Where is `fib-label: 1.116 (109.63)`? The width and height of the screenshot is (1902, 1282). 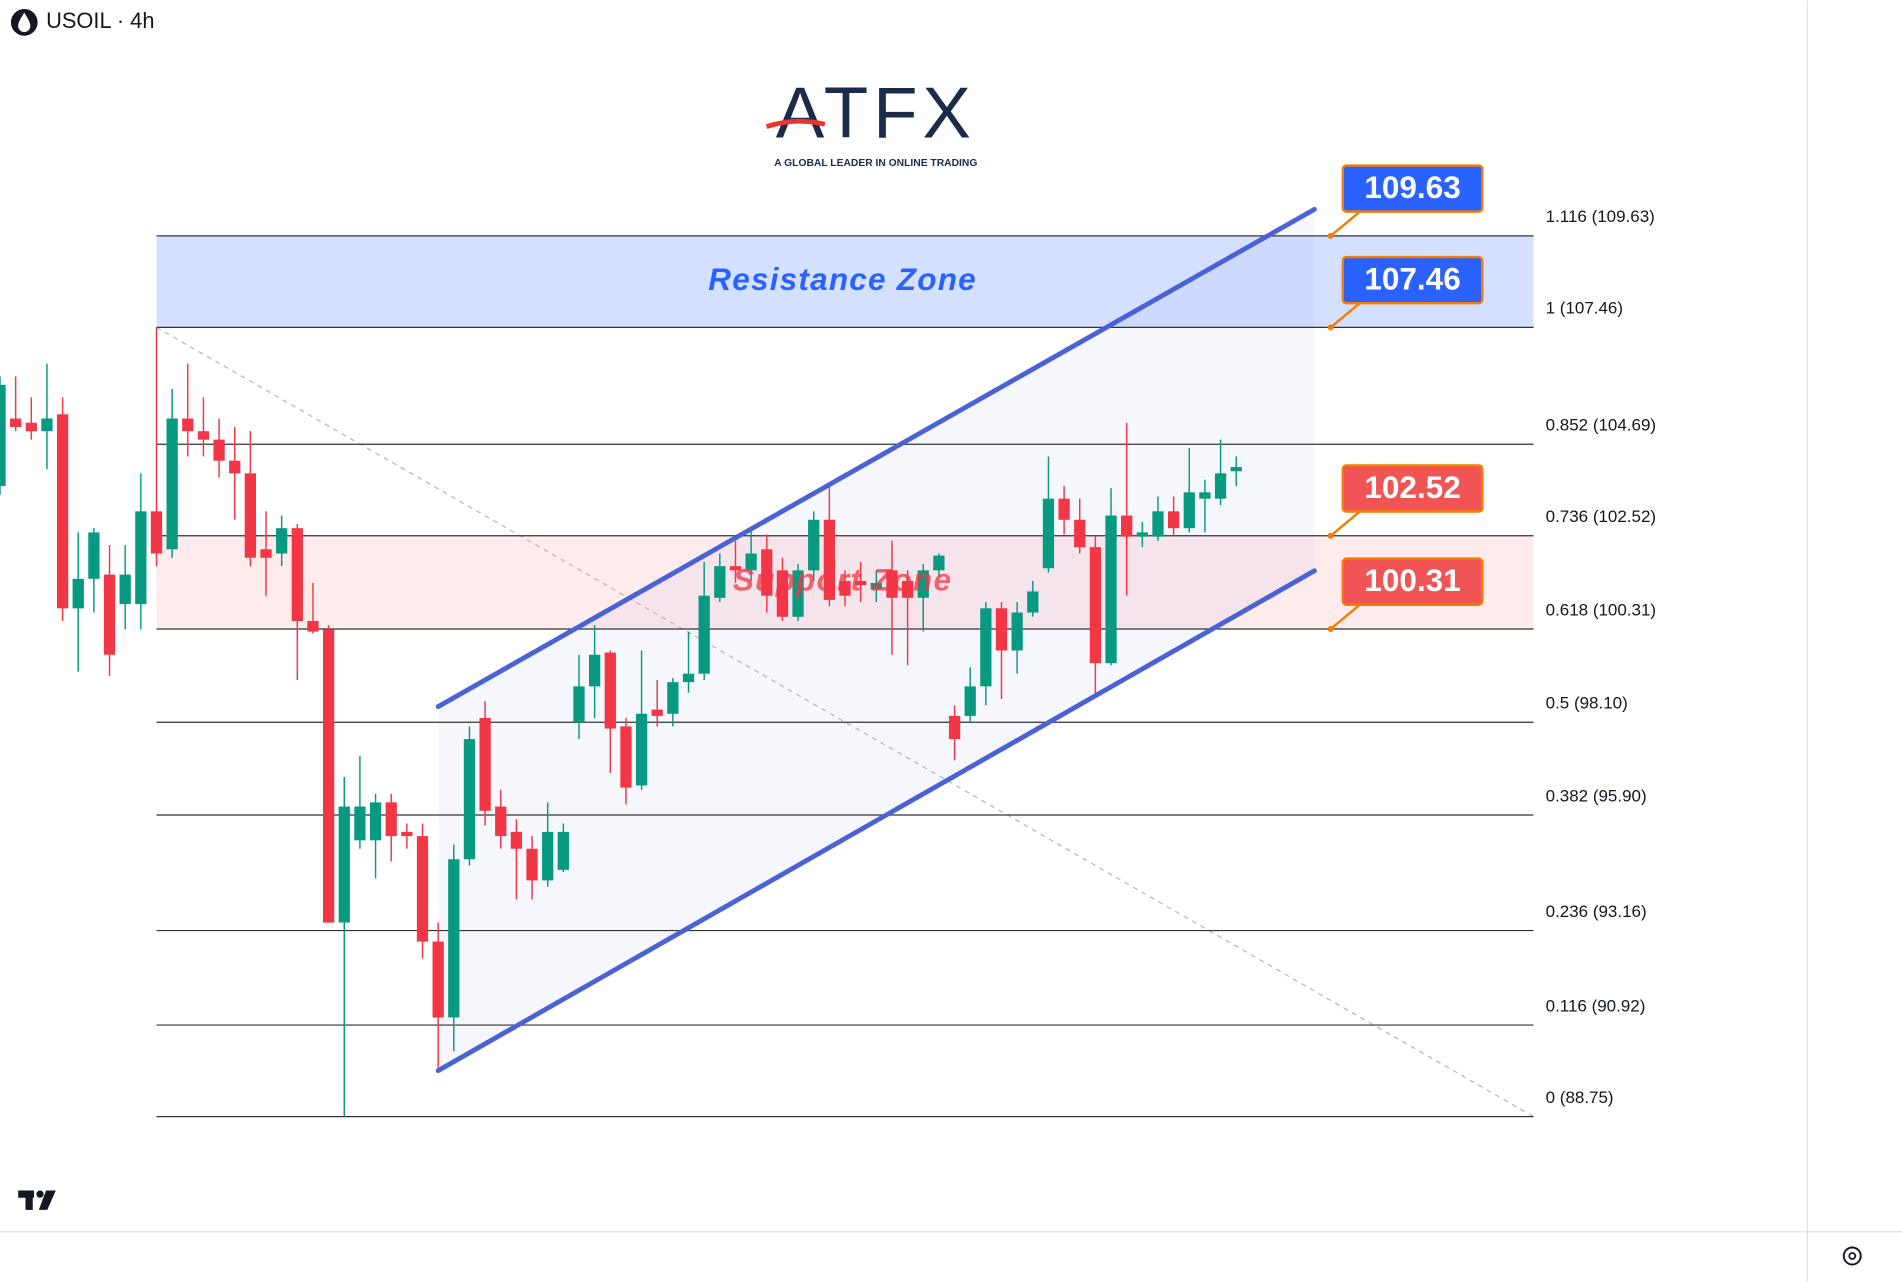 fib-label: 1.116 (109.63) is located at coordinates (1600, 216).